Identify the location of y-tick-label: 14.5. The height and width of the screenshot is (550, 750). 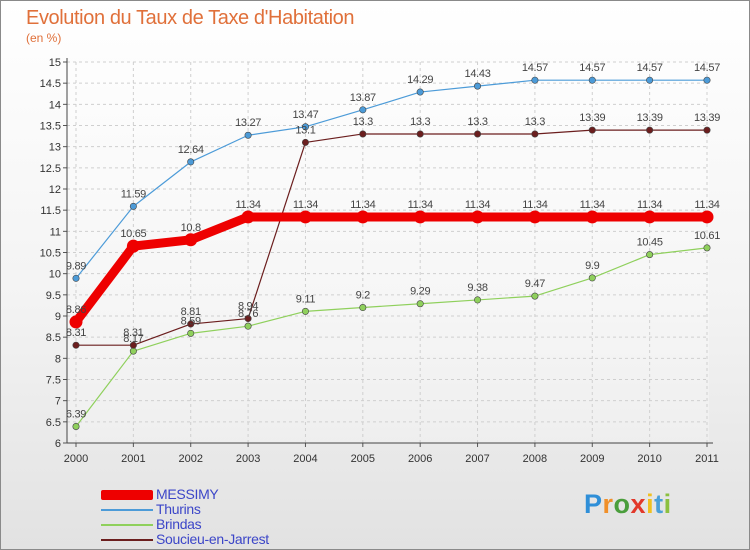
(50, 84).